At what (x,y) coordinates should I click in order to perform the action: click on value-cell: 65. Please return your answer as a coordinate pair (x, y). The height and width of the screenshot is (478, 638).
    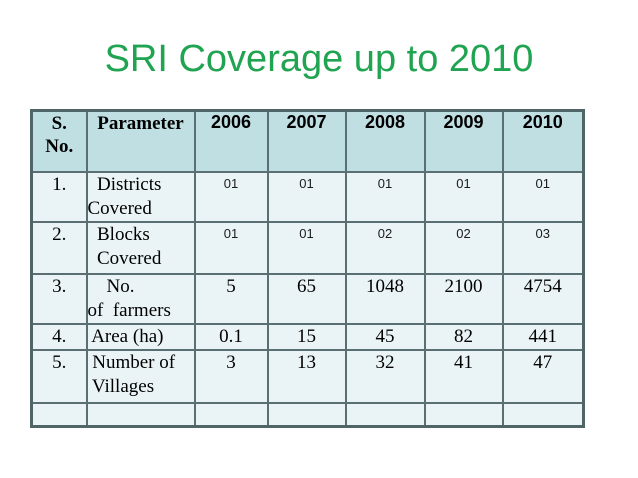
    Looking at the image, I should click on (306, 298).